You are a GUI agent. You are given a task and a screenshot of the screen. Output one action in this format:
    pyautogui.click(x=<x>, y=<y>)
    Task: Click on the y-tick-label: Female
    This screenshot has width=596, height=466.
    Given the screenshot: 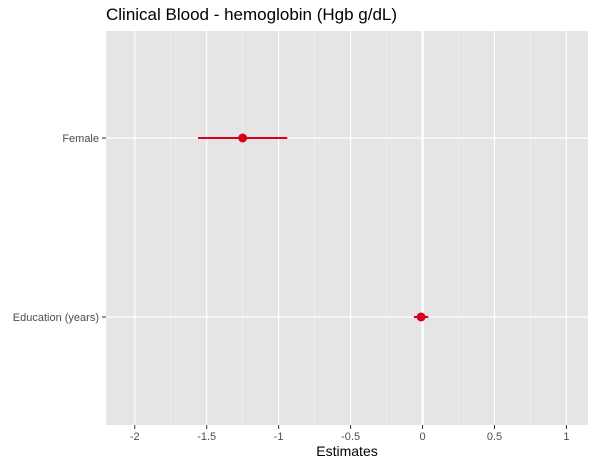 What is the action you would take?
    pyautogui.click(x=80, y=139)
    